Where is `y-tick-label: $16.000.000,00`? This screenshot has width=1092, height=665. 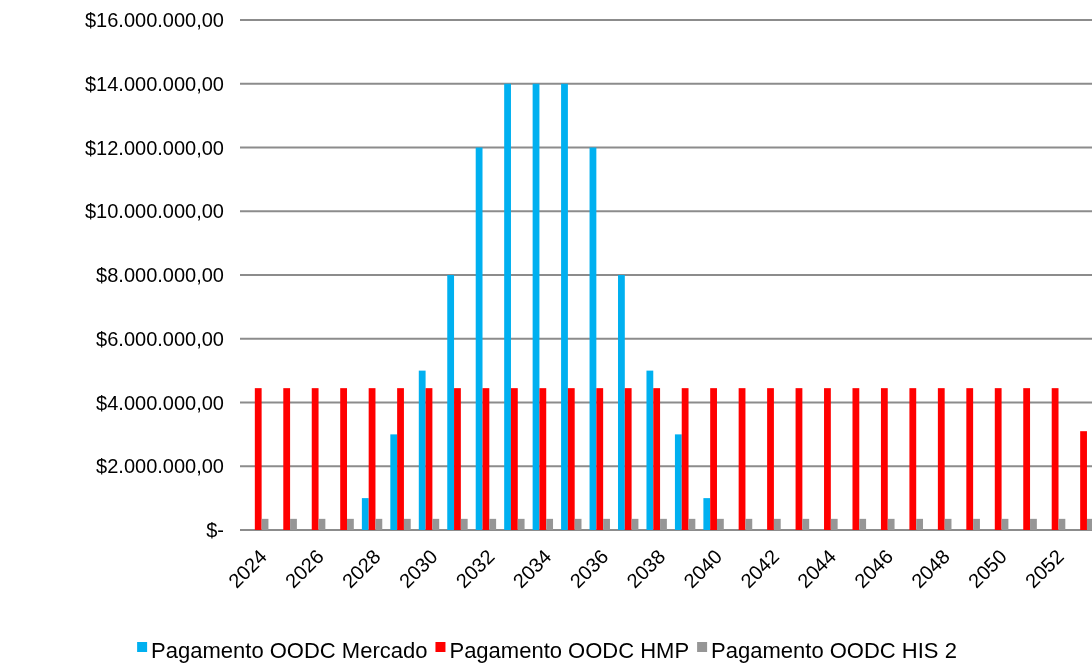
y-tick-label: $16.000.000,00 is located at coordinates (154, 20).